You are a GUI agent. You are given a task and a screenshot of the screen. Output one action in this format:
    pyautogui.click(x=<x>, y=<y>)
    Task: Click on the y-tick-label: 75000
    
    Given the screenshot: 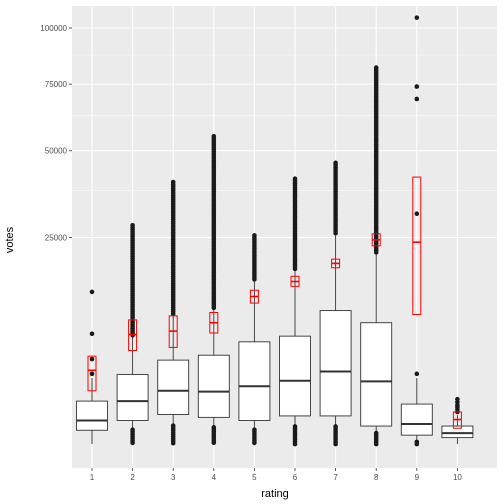 What is the action you would take?
    pyautogui.click(x=56, y=84)
    